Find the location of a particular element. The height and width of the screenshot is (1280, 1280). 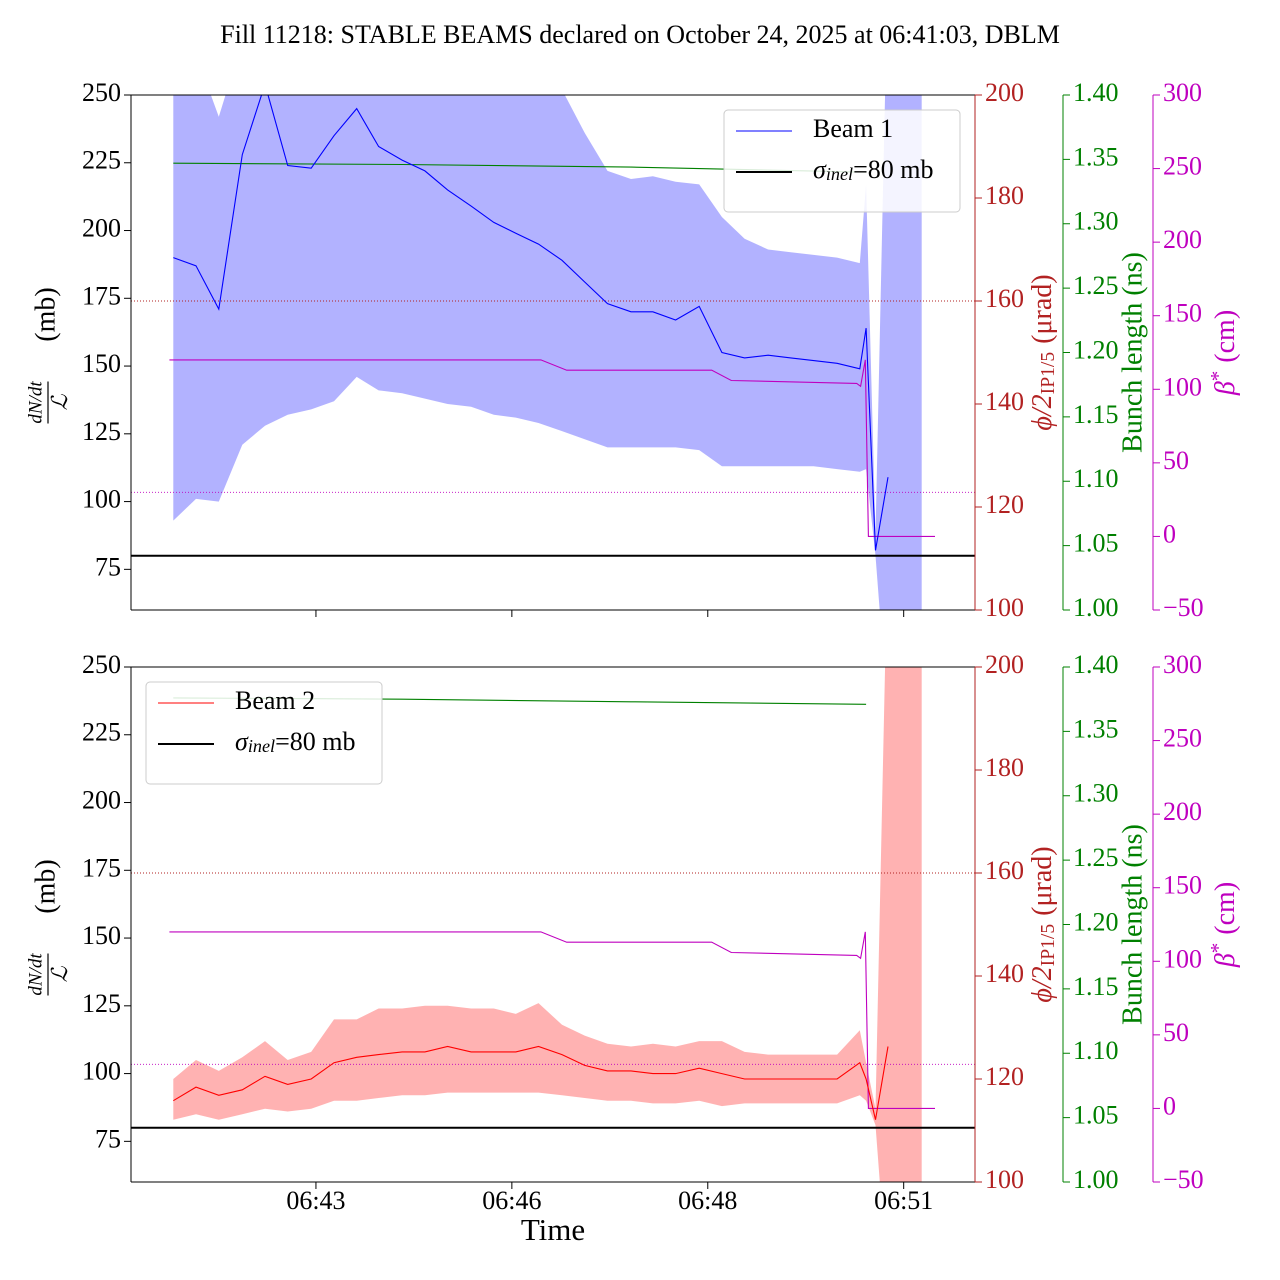

y-tick-label: 225 is located at coordinates (101, 732).